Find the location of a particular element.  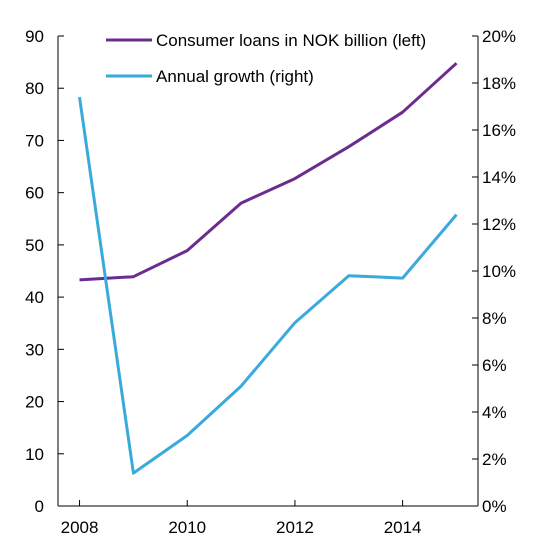

right-tick-label: 18% is located at coordinates (499, 83).